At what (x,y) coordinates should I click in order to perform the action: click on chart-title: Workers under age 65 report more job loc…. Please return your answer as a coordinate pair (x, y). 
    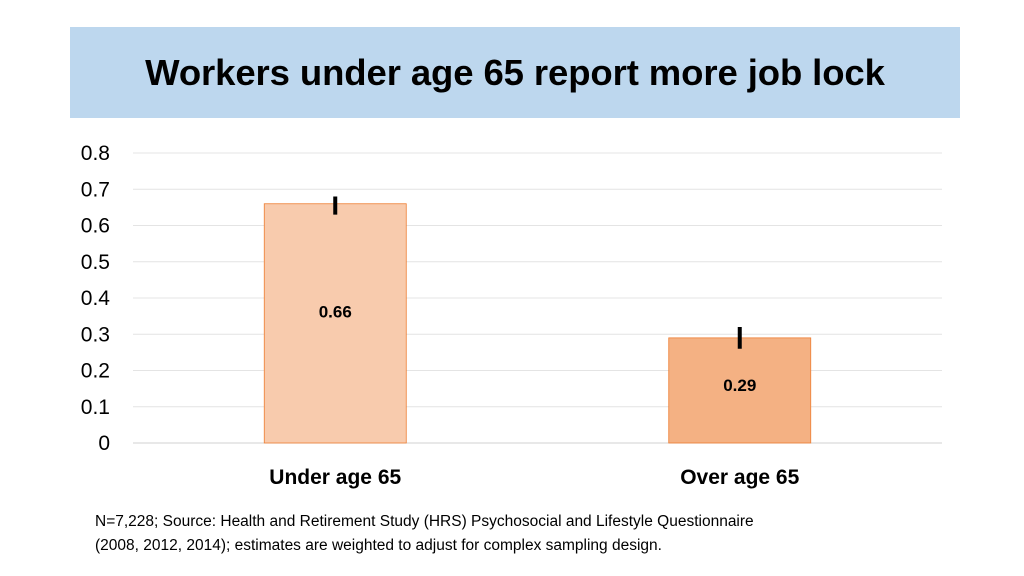
    Looking at the image, I should click on (515, 72).